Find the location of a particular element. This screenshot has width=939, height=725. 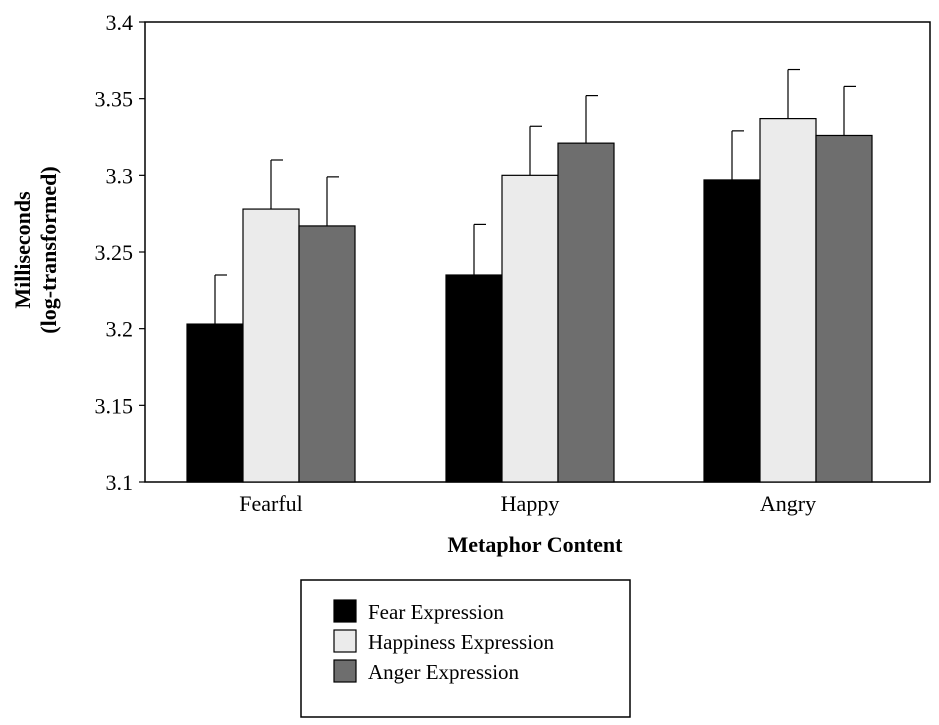

legend-label: Anger Expression is located at coordinates (444, 672).